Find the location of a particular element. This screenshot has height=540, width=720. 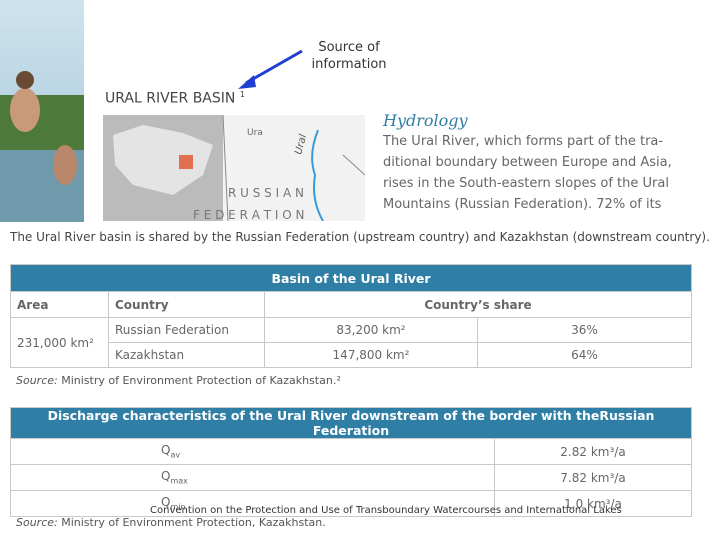

cell: Qmin is located at coordinates (252, 503).